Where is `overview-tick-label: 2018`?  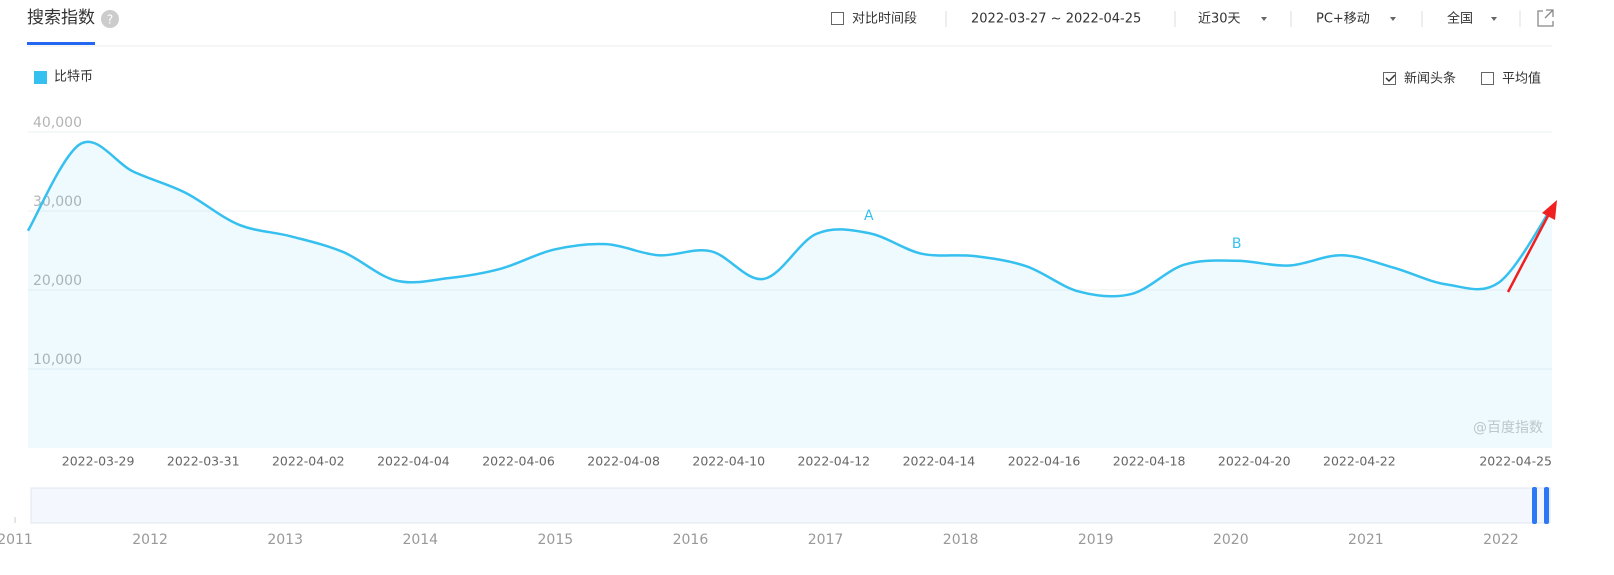
overview-tick-label: 2018 is located at coordinates (961, 540).